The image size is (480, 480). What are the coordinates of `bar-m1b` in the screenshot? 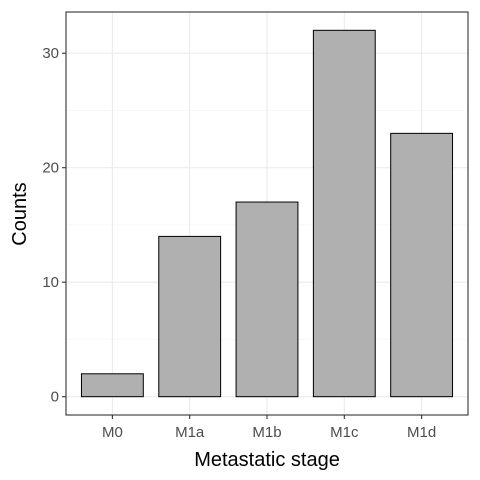 It's located at (267, 299).